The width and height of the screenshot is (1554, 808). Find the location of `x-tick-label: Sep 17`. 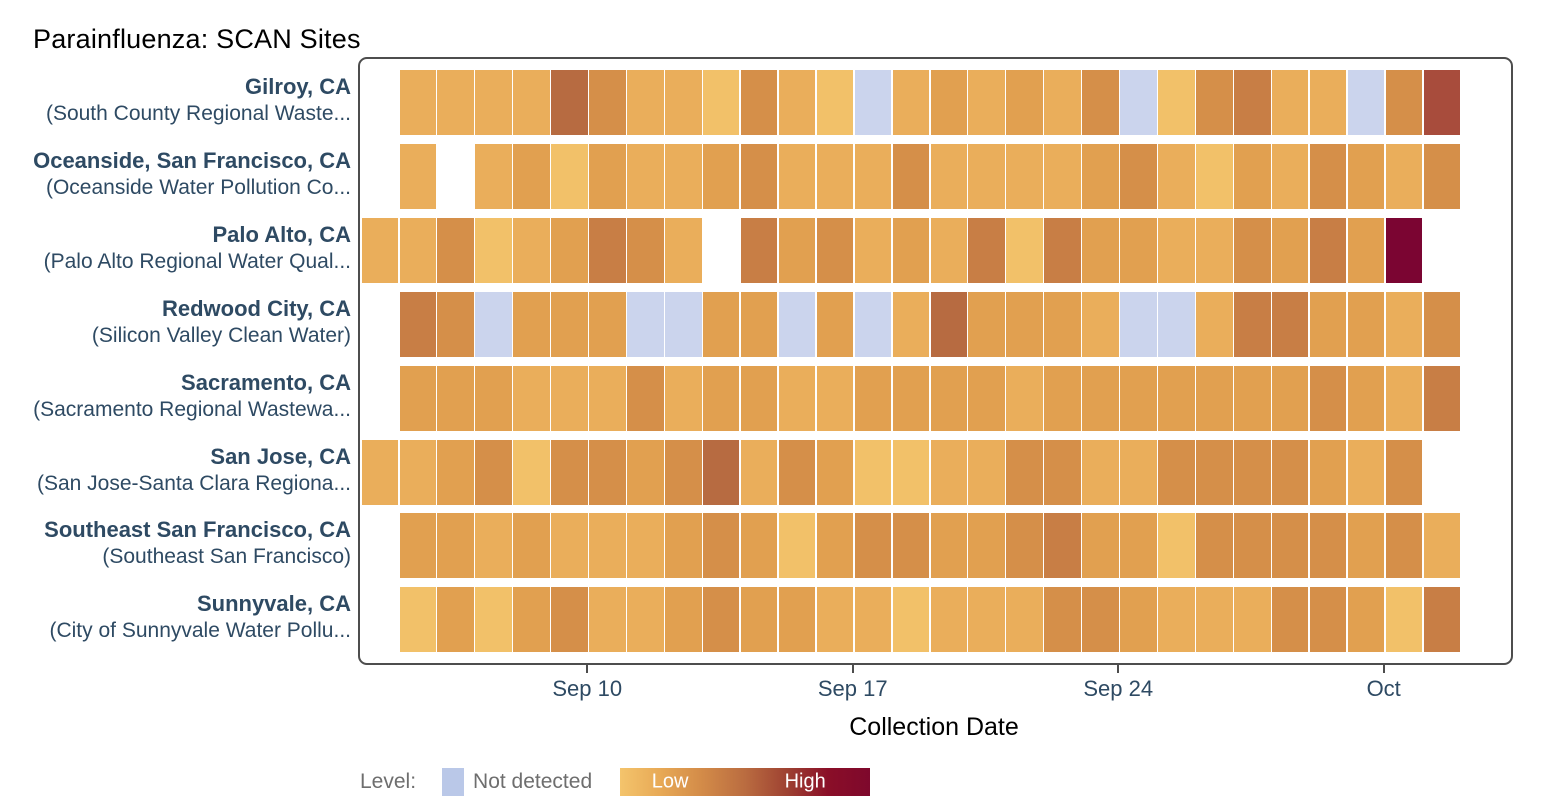

x-tick-label: Sep 17 is located at coordinates (852, 688).